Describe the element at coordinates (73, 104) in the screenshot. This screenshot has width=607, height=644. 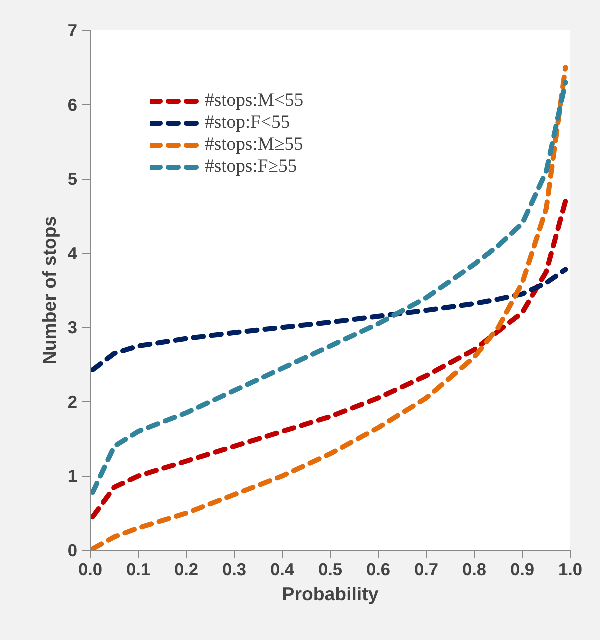
I see `y-tick-label: 6` at that location.